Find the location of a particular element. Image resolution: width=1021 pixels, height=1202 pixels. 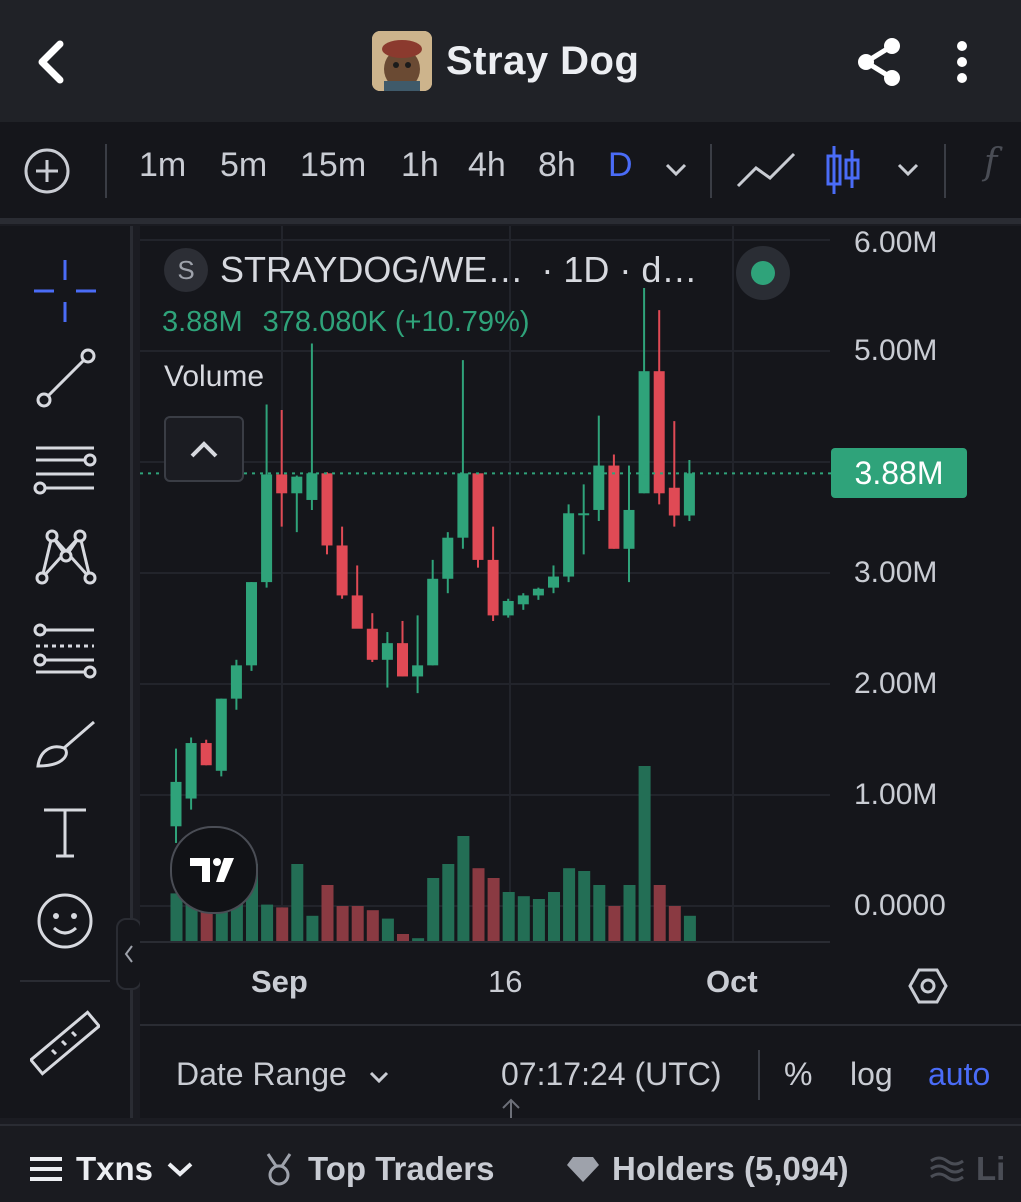

percent-toggle: % is located at coordinates (798, 1074).